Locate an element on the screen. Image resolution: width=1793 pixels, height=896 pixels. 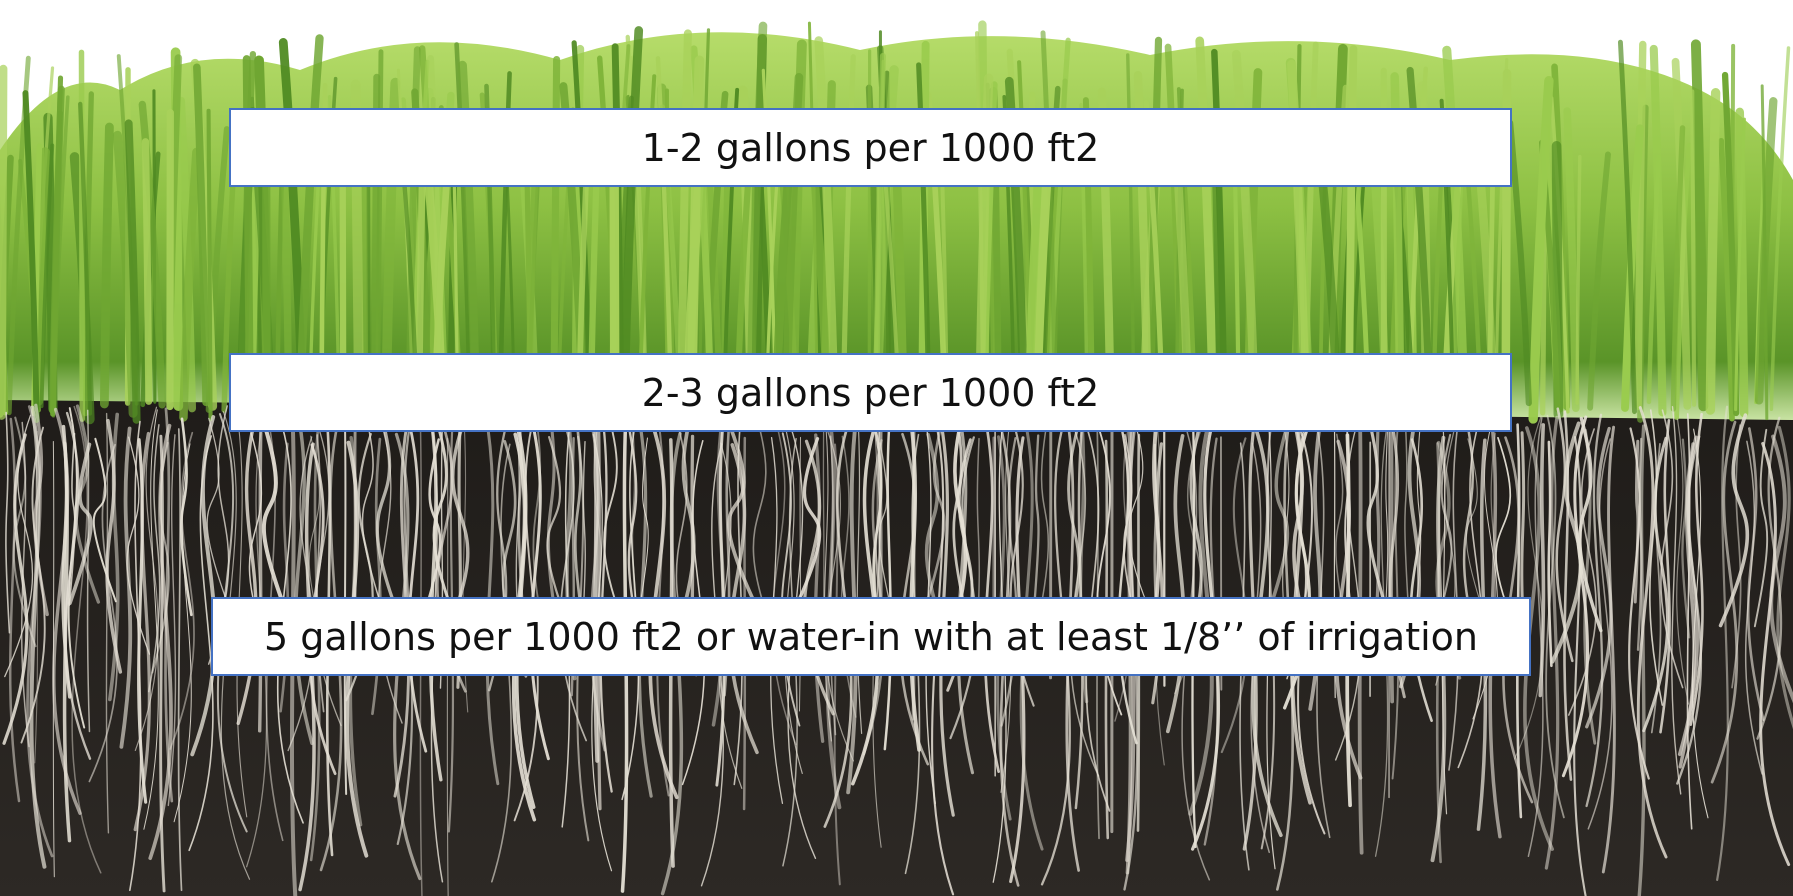
shoot-zone-label: 1-2 gallons per 1000 ft2 is located at coordinates (870, 147).